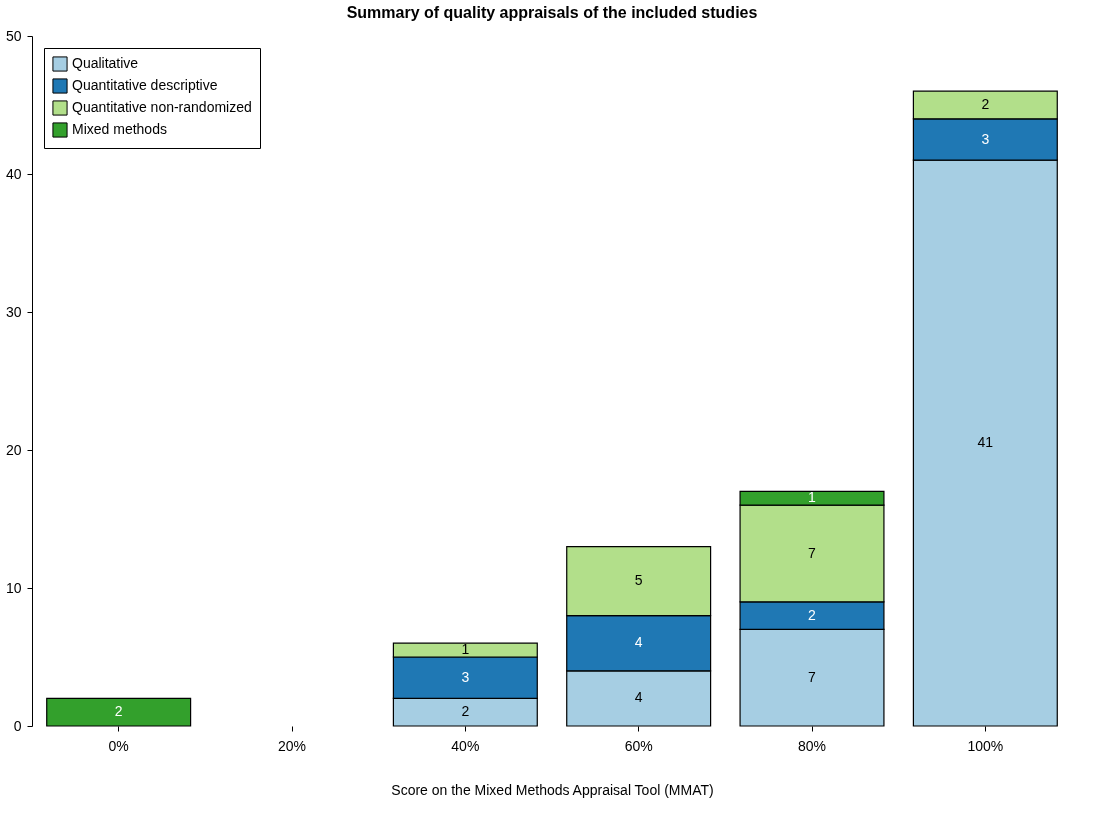 This screenshot has height=829, width=1110. Describe the element at coordinates (292, 745) in the screenshot. I see `x-tick-label: 20%` at that location.